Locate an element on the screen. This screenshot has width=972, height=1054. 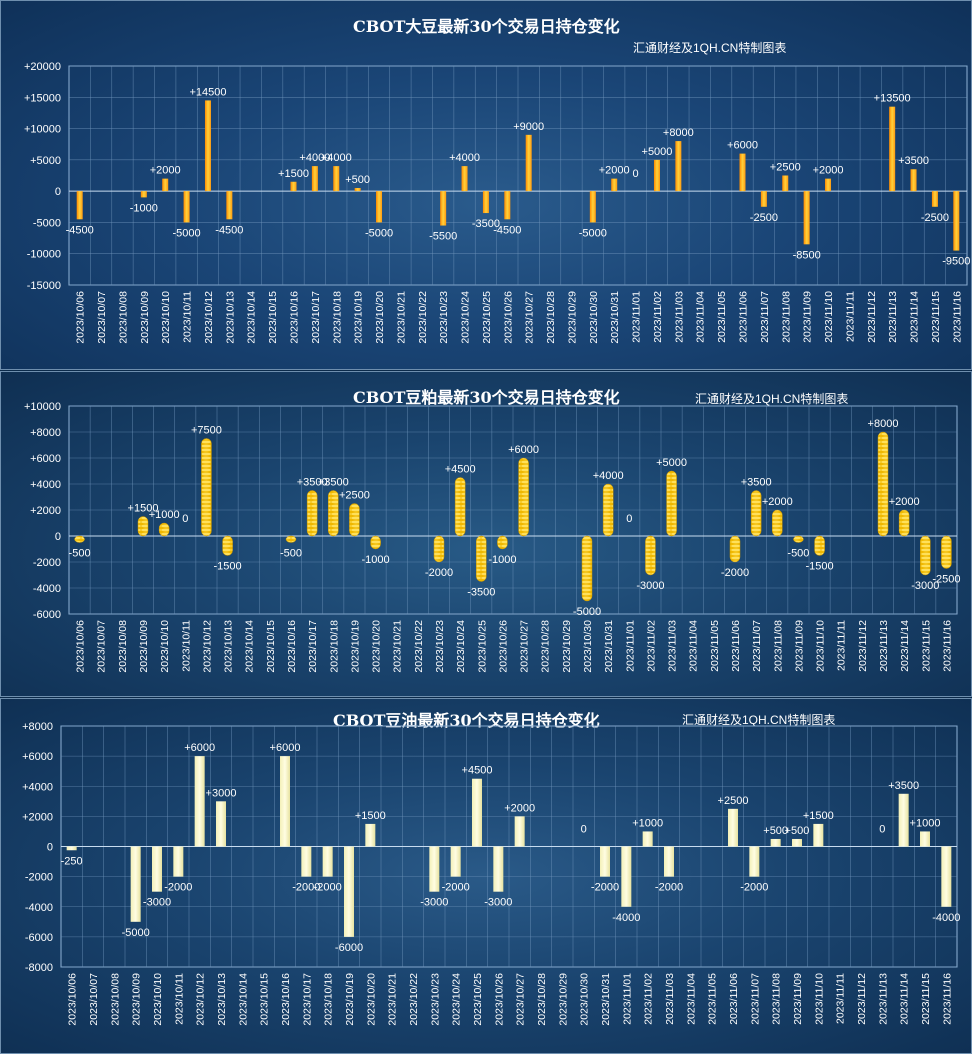
x-tick-label: 2023/10/10 is located at coordinates (166, 317).